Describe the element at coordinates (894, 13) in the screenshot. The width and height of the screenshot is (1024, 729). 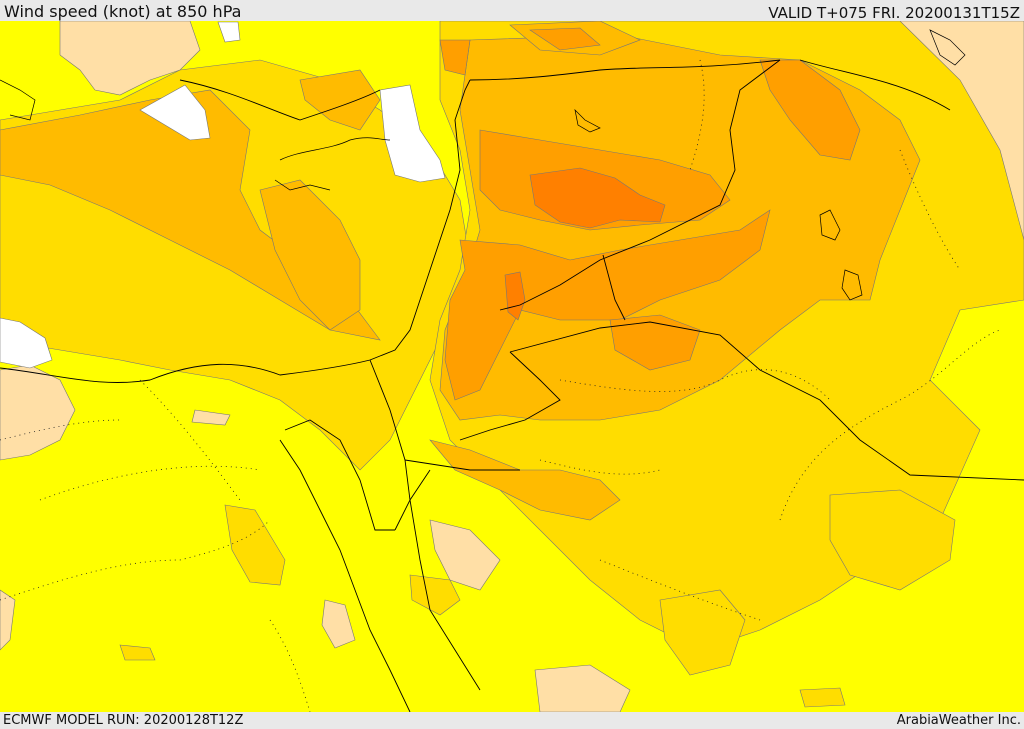
I see `valid-time: VALID T+075 FRI. 20200131T15Z` at that location.